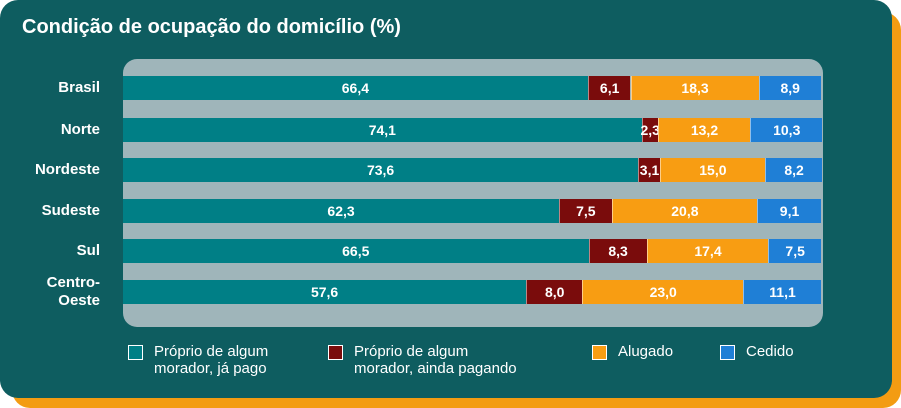  What do you see at coordinates (786, 130) in the screenshot?
I see `bar-segment: 10,3` at bounding box center [786, 130].